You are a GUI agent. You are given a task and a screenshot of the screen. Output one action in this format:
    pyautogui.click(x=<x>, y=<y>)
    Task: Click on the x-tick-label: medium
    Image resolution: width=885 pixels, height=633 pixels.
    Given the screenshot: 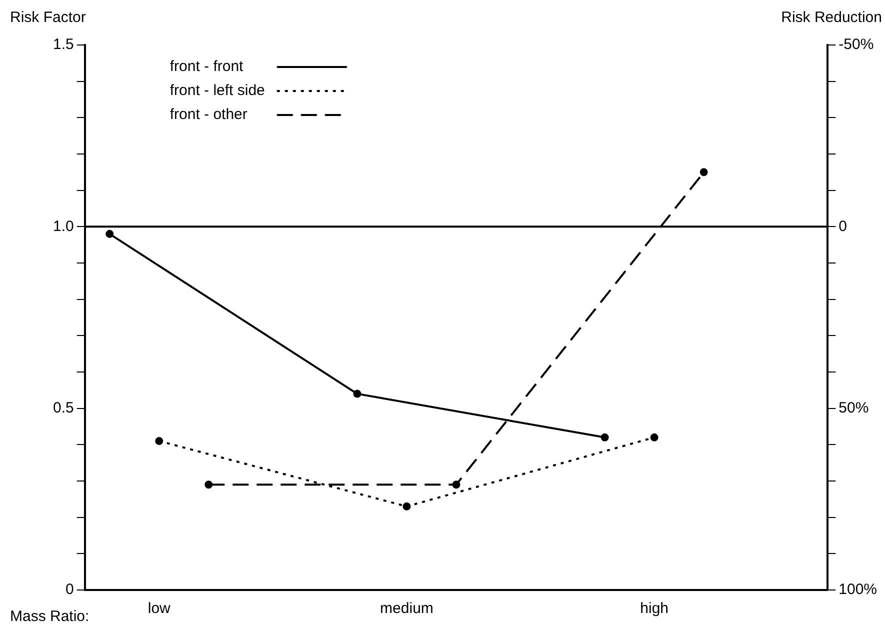 What is the action you would take?
    pyautogui.click(x=407, y=609)
    